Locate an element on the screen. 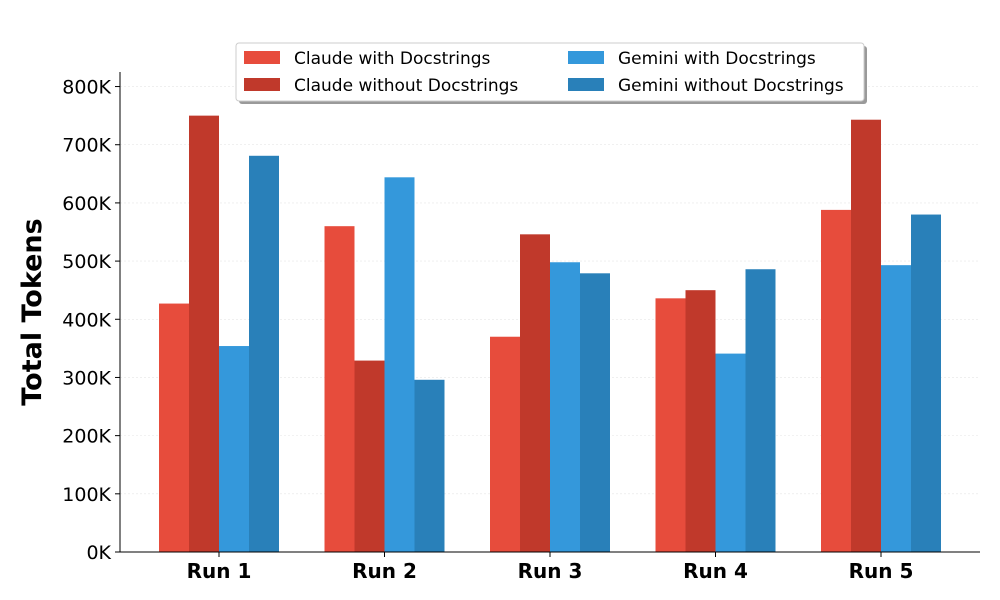  y-axis-label: Total Tokens is located at coordinates (32, 311).